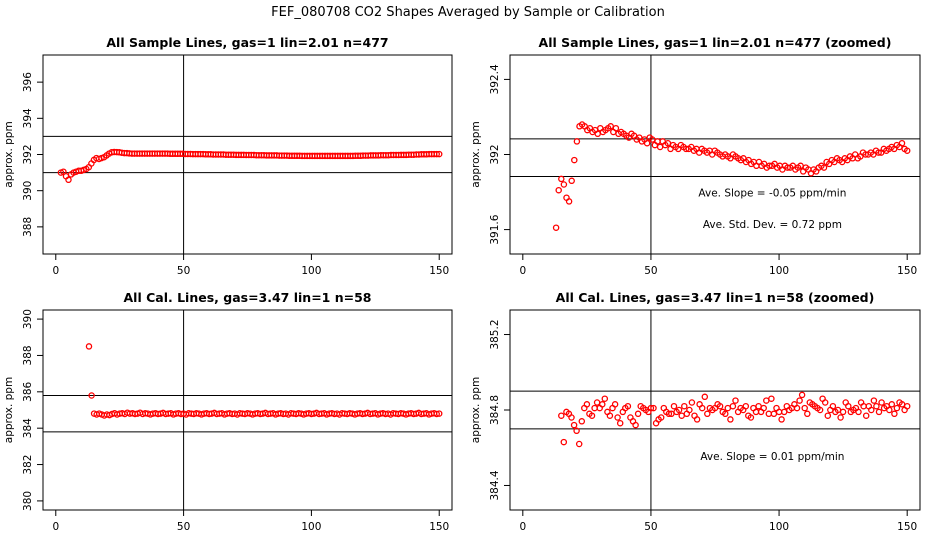 The width and height of the screenshot is (936, 540). What do you see at coordinates (28, 501) in the screenshot?
I see `y-tick-label: 380` at bounding box center [28, 501].